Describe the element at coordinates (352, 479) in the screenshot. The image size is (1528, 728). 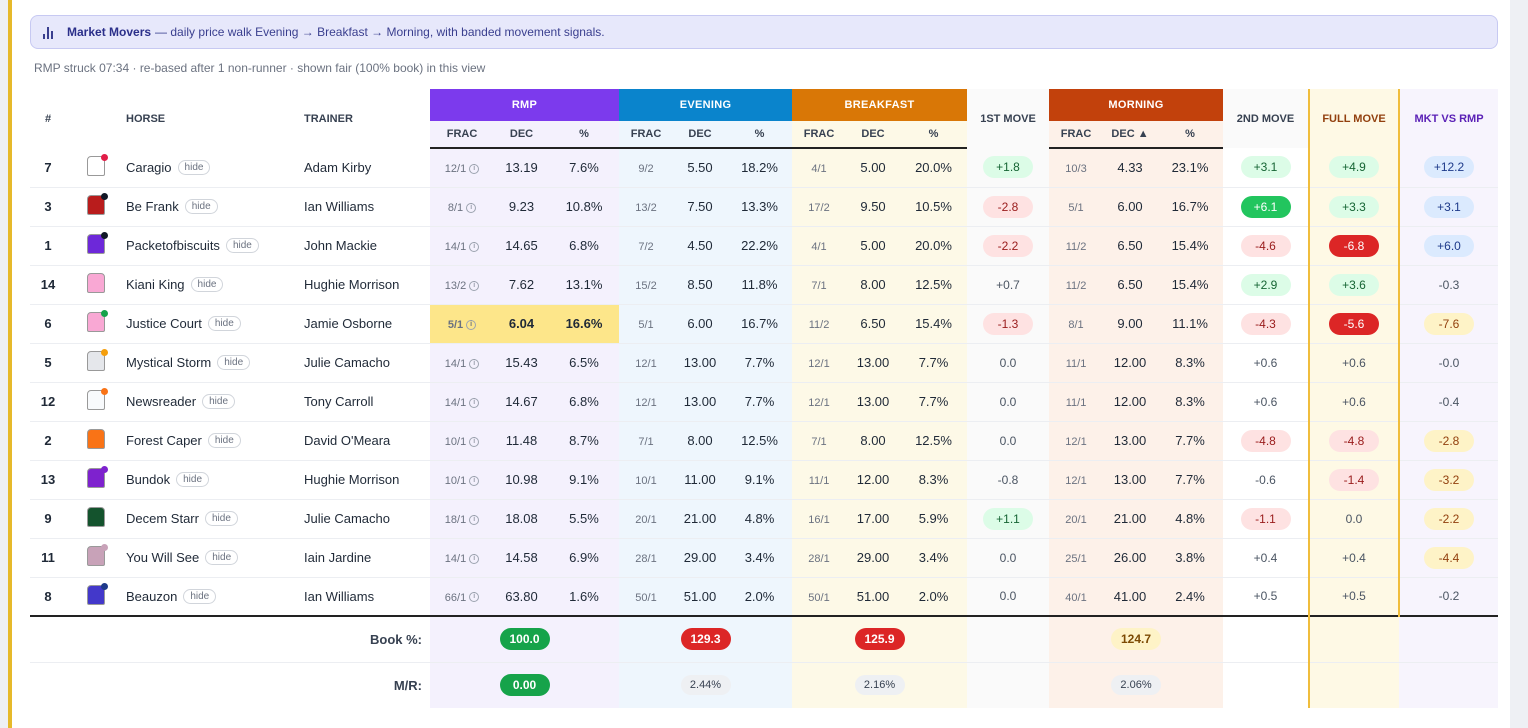
I see `trainer-name: Hughie Morrison` at that location.